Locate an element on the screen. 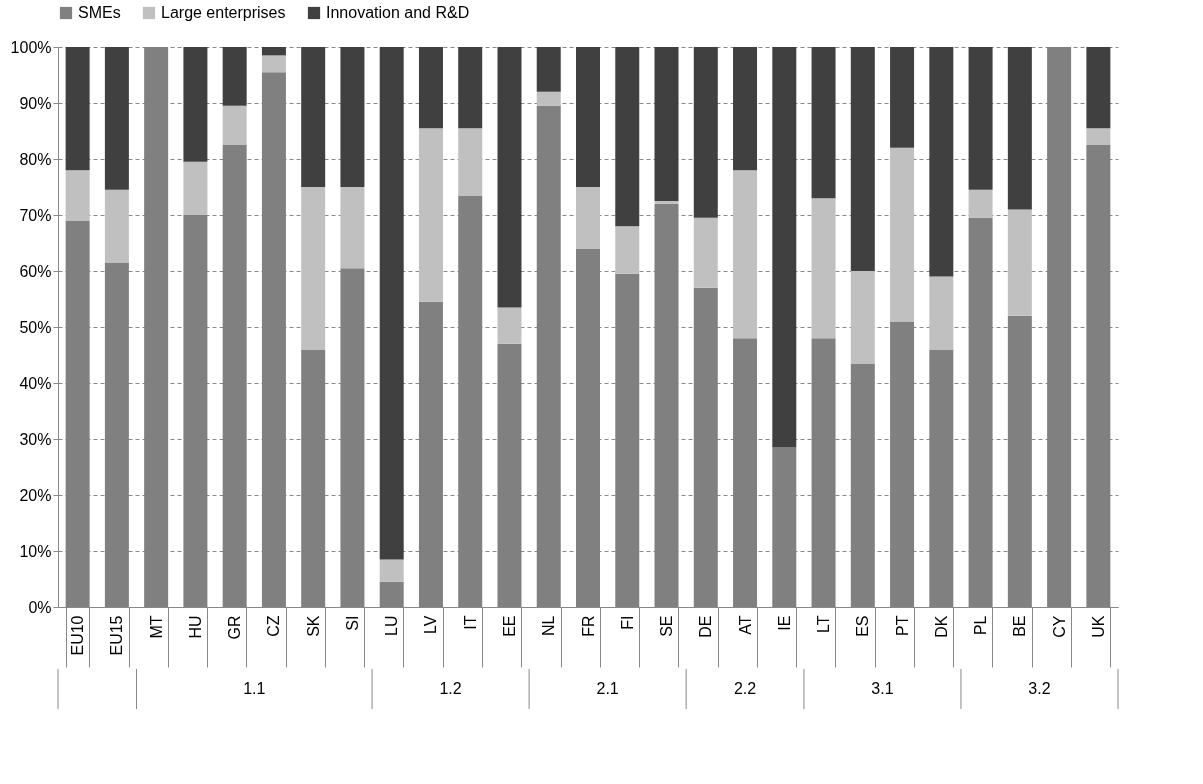 The height and width of the screenshot is (784, 1203). y-tick-label: 60% is located at coordinates (35, 271).